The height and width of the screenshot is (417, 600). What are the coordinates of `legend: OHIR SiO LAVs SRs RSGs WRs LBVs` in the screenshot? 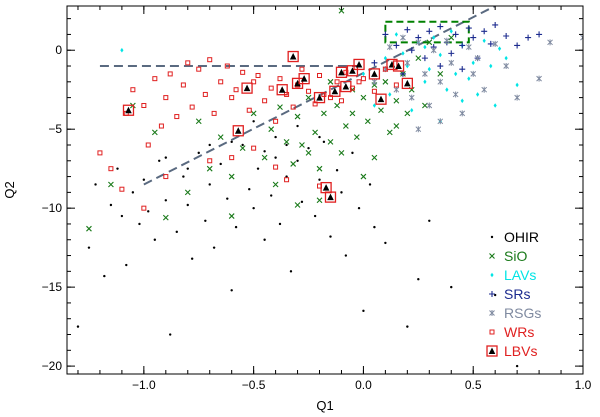 It's located at (513, 294).